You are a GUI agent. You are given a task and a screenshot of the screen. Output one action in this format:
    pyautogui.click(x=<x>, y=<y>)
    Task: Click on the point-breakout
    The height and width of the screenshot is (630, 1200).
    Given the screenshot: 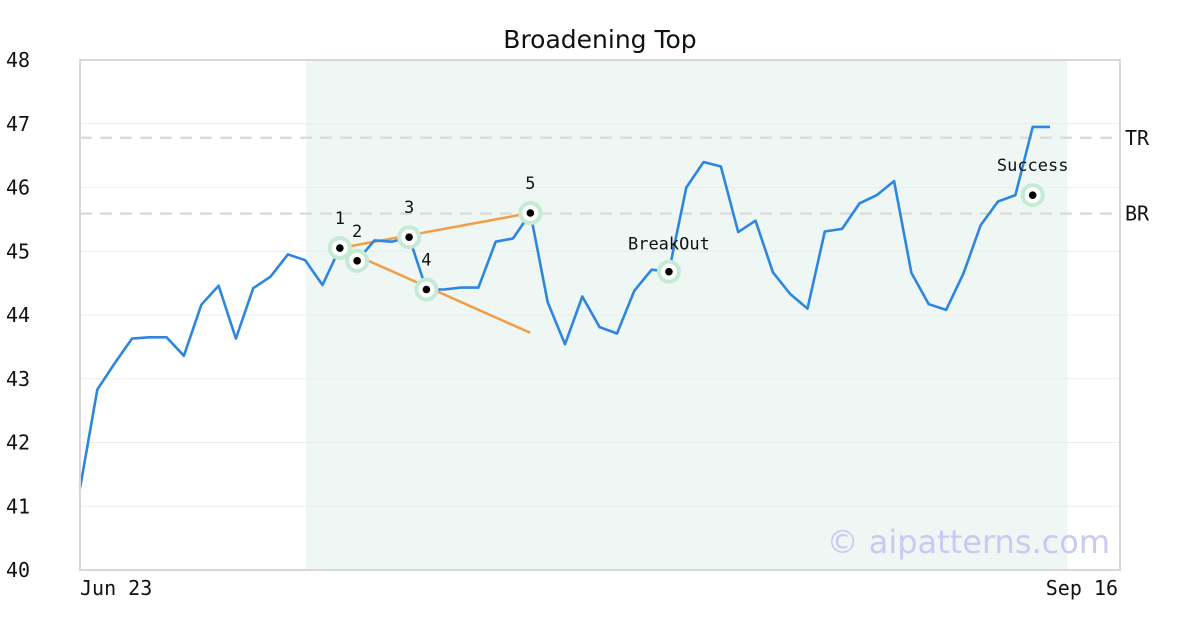 What is the action you would take?
    pyautogui.click(x=669, y=271)
    